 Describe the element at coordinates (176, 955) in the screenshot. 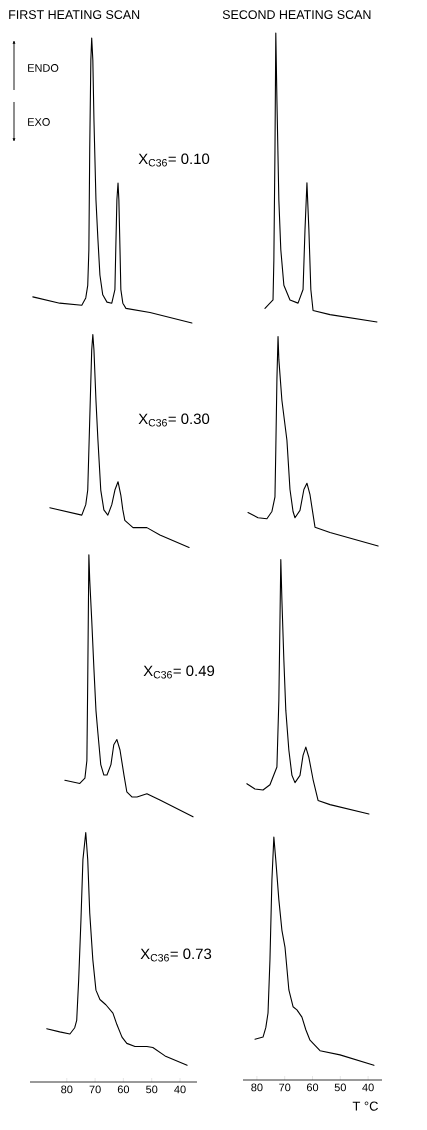

I see `annotation: X$_{C36}$= 0.73` at that location.